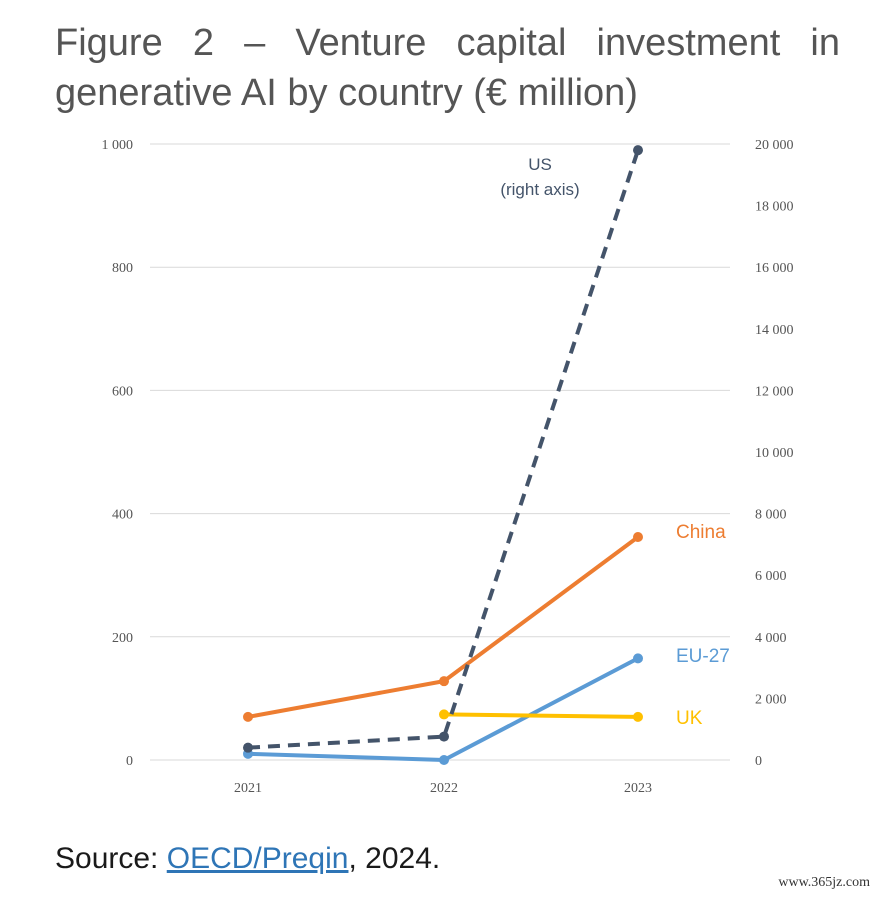  Describe the element at coordinates (540, 164) in the screenshot. I see `series-label-line: US` at that location.